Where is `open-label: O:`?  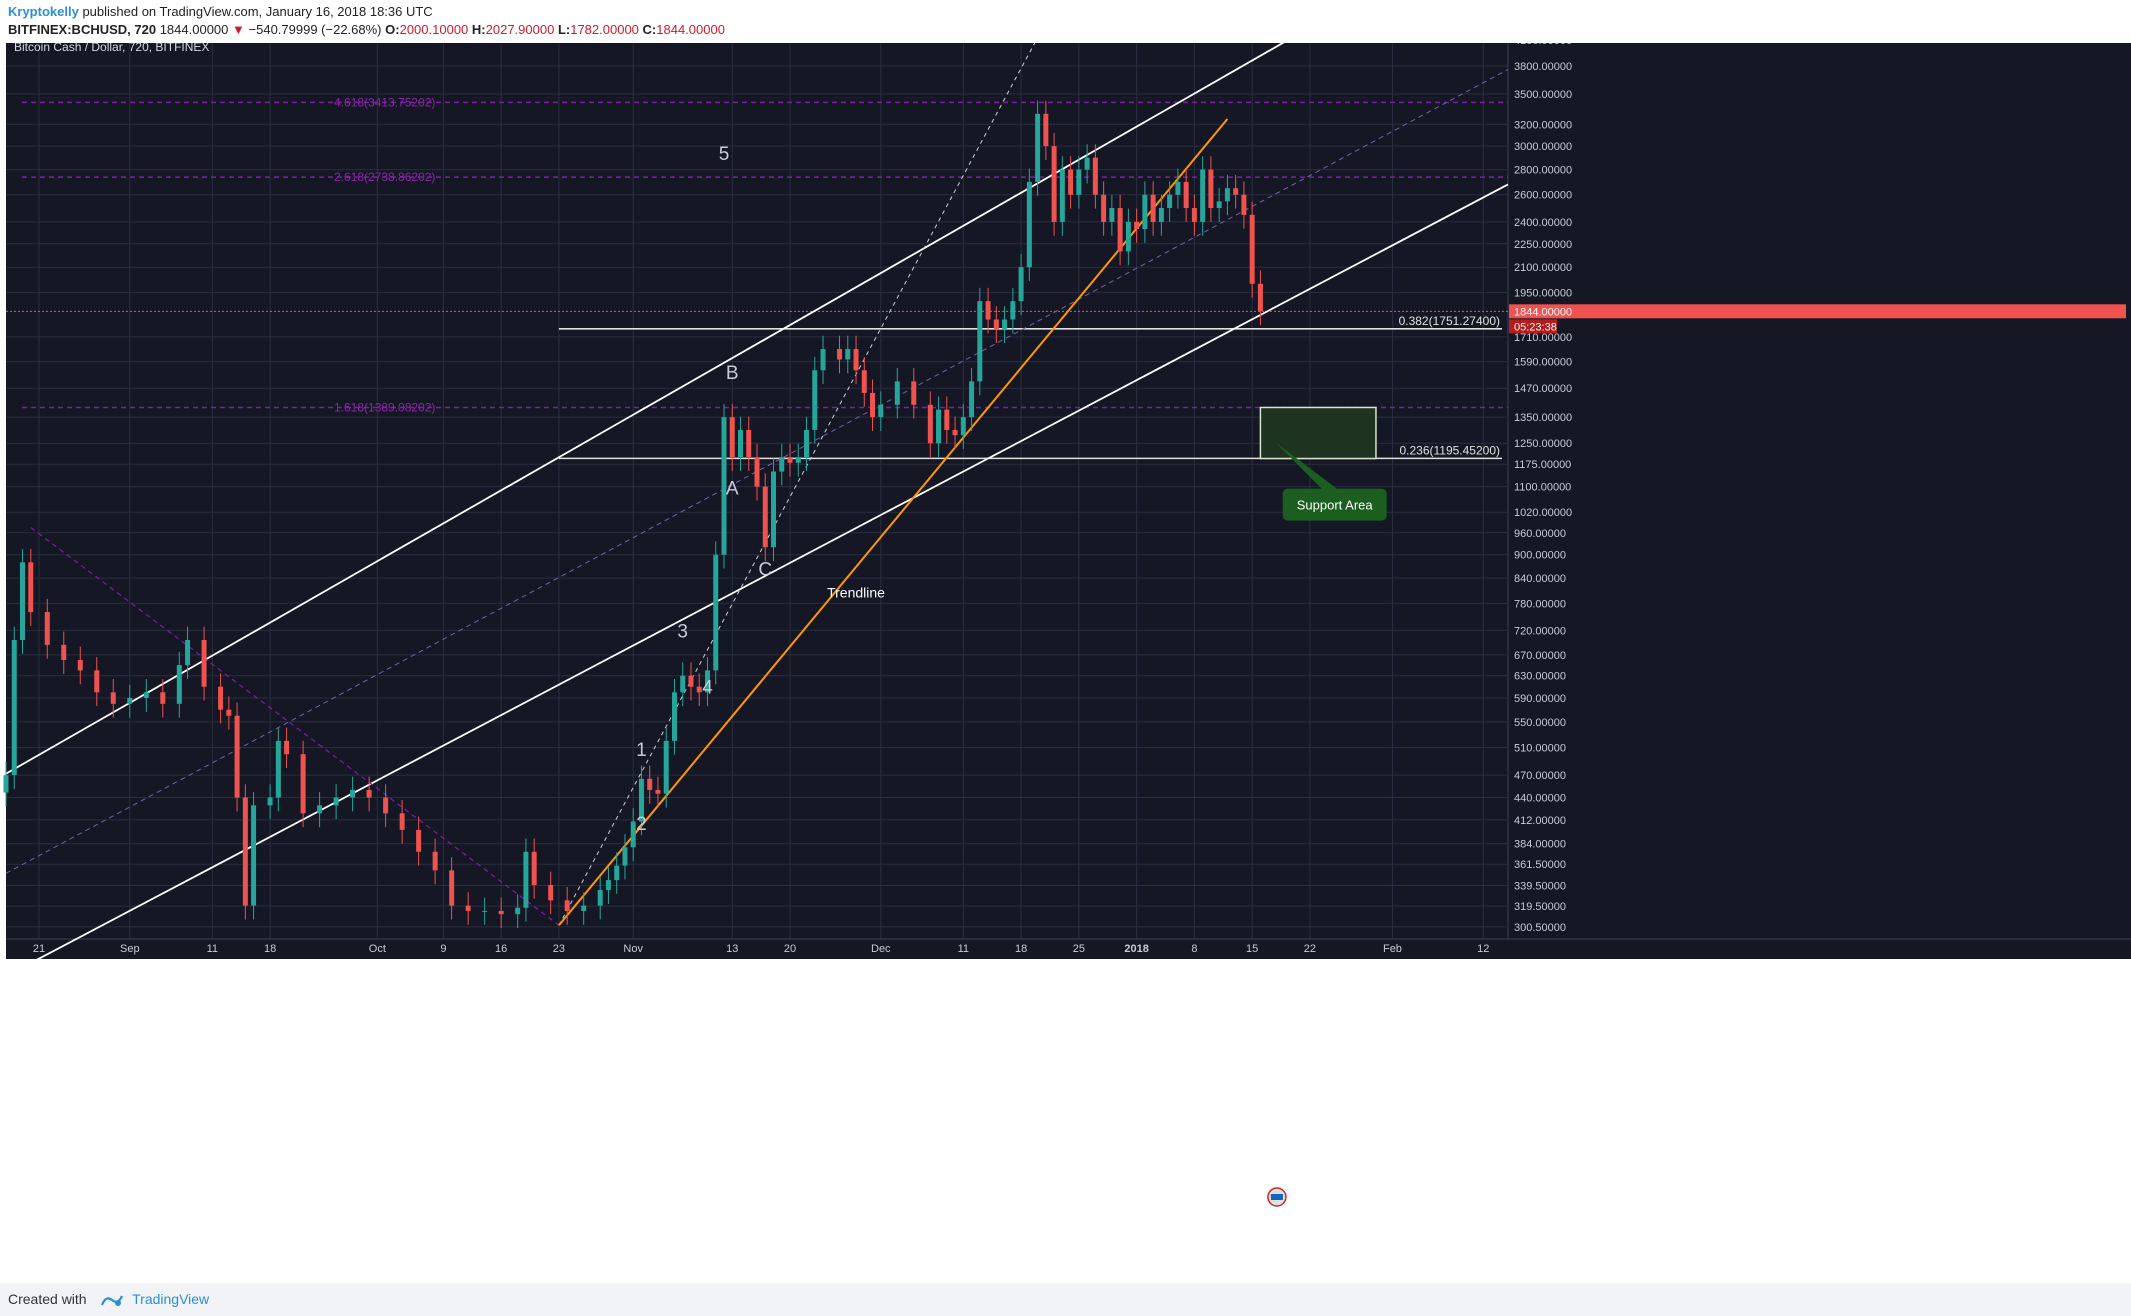
open-label: O: is located at coordinates (392, 29).